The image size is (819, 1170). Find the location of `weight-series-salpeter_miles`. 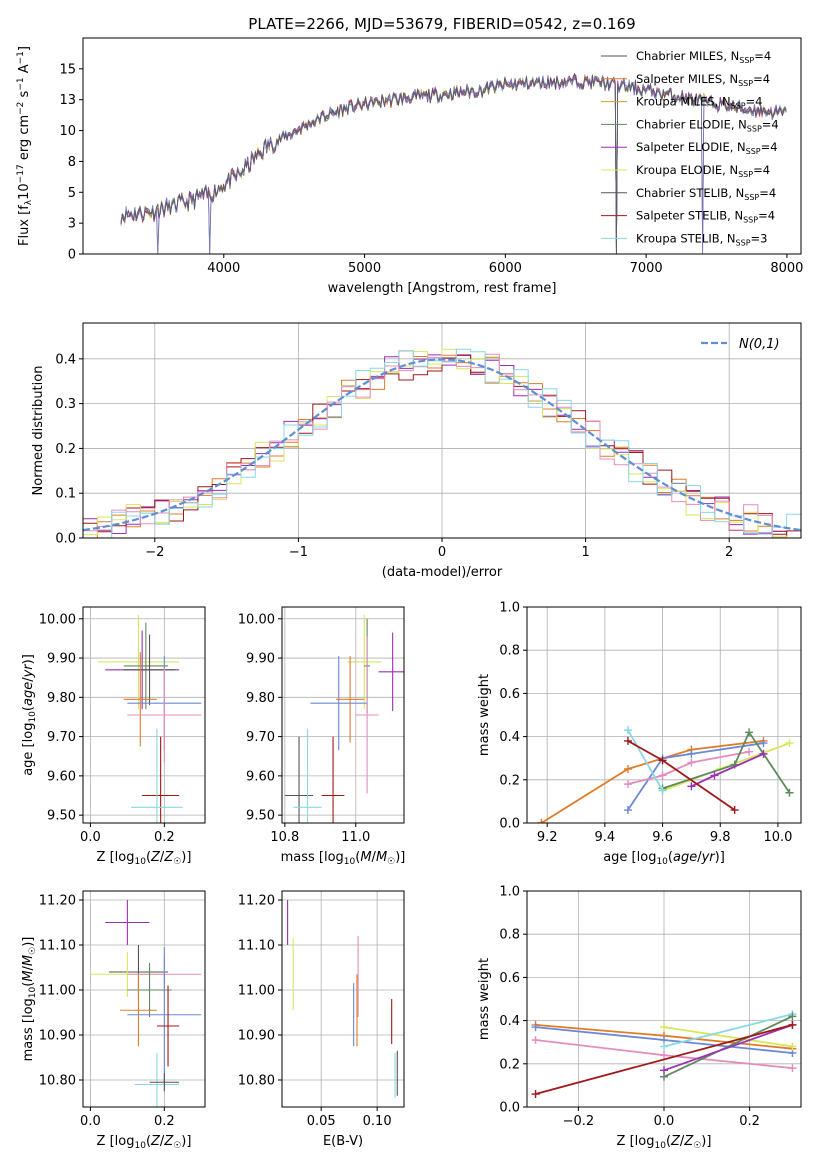

weight-series-salpeter_miles is located at coordinates (652, 781).